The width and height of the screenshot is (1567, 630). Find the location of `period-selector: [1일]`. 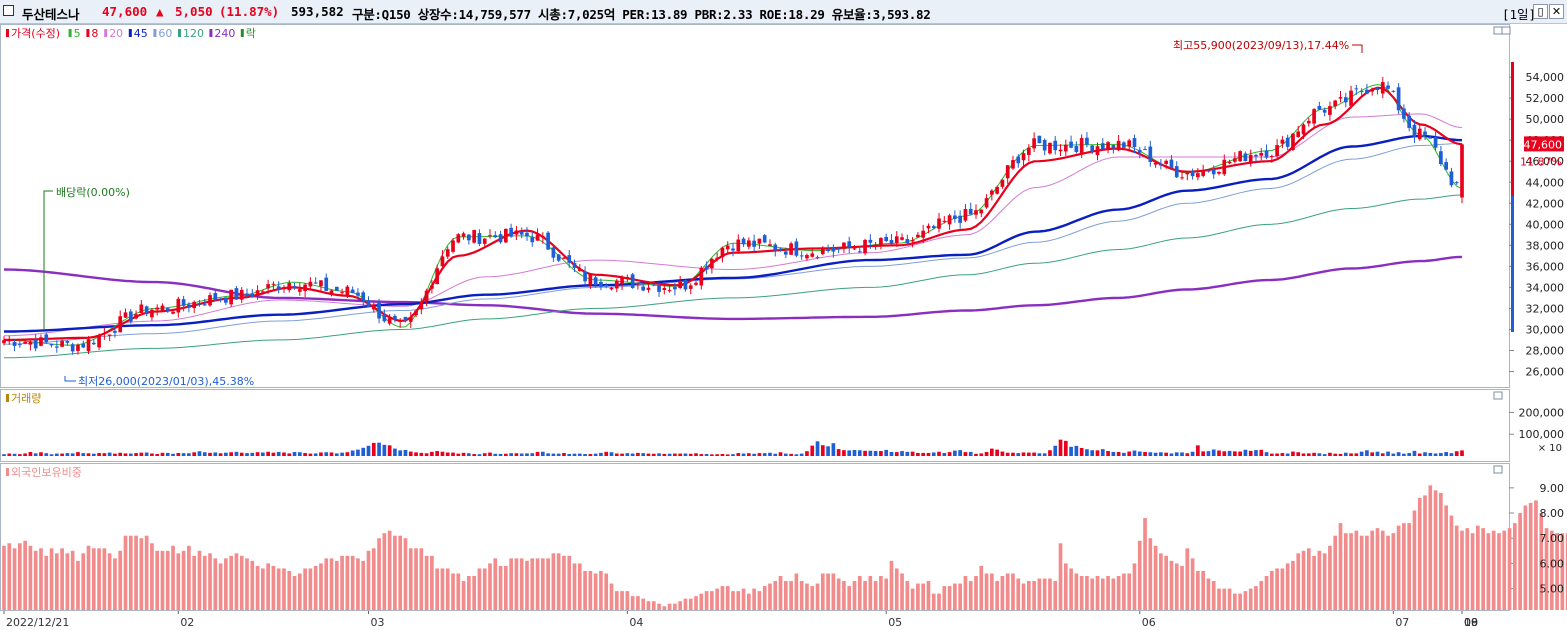

period-selector: [1일] is located at coordinates (1519, 14).